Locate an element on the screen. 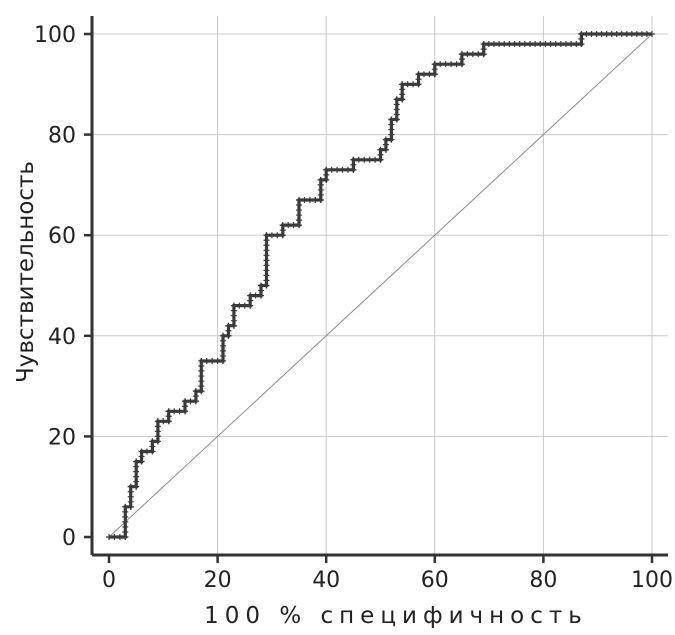 This screenshot has width=675, height=635. x-tick-label: 60 is located at coordinates (435, 580).